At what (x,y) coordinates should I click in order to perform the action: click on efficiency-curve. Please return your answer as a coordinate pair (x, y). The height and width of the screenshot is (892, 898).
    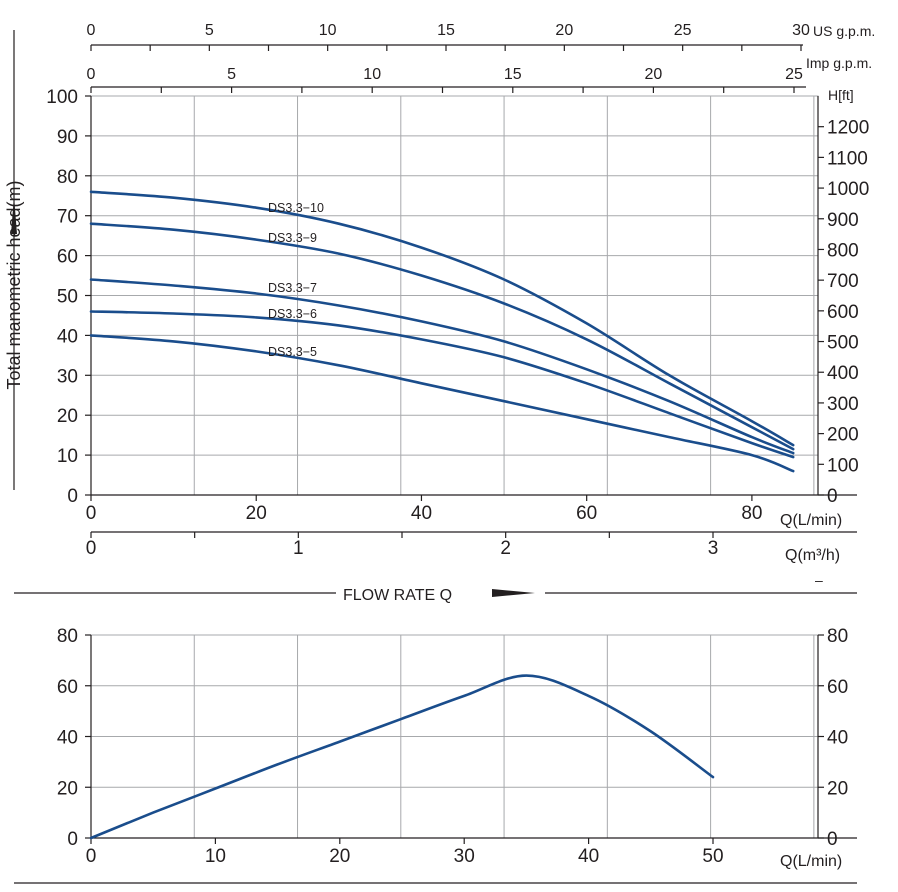
    Looking at the image, I should click on (402, 757).